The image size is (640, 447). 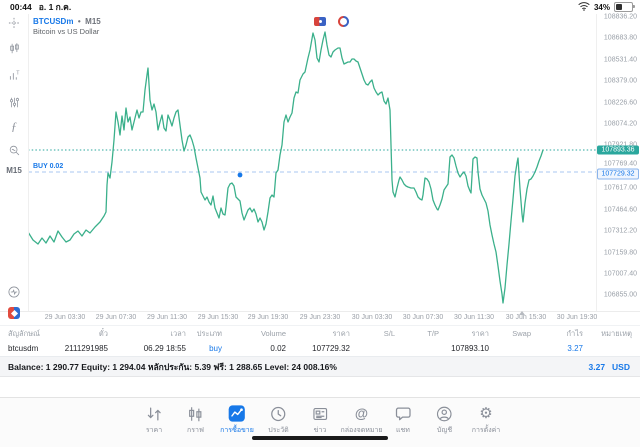 I want to click on tab-item-charts: กราฟ, so click(x=196, y=420).